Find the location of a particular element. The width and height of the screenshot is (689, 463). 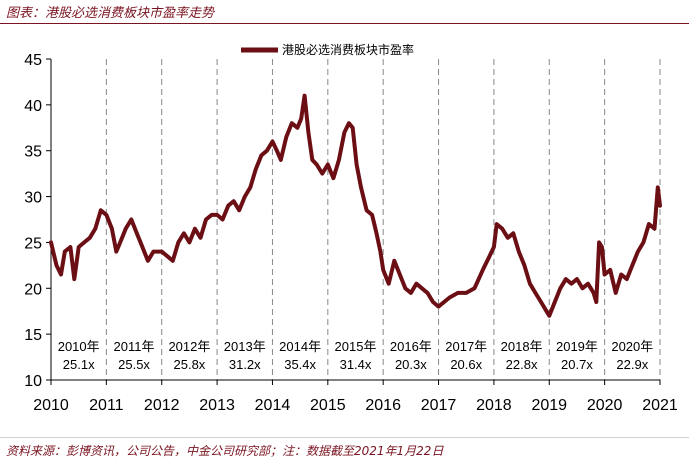

y-tick-label: 30 is located at coordinates (33, 198).